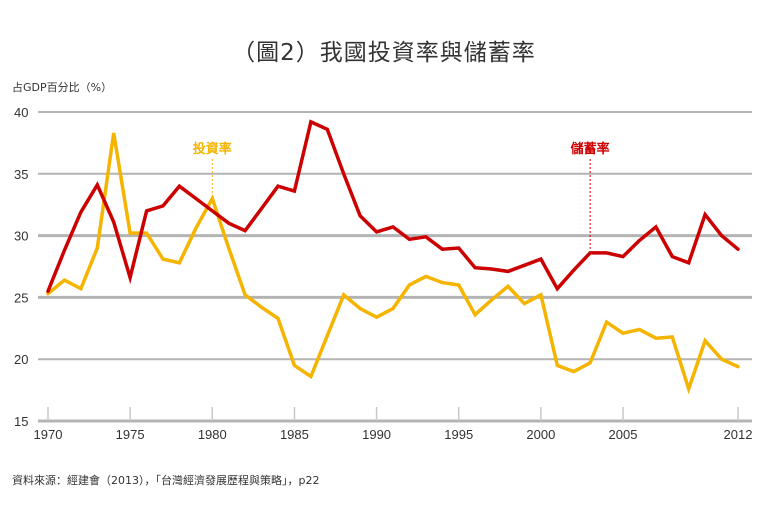 The image size is (768, 508). I want to click on series-labels: 投資率 儲蓄率, so click(401, 195).